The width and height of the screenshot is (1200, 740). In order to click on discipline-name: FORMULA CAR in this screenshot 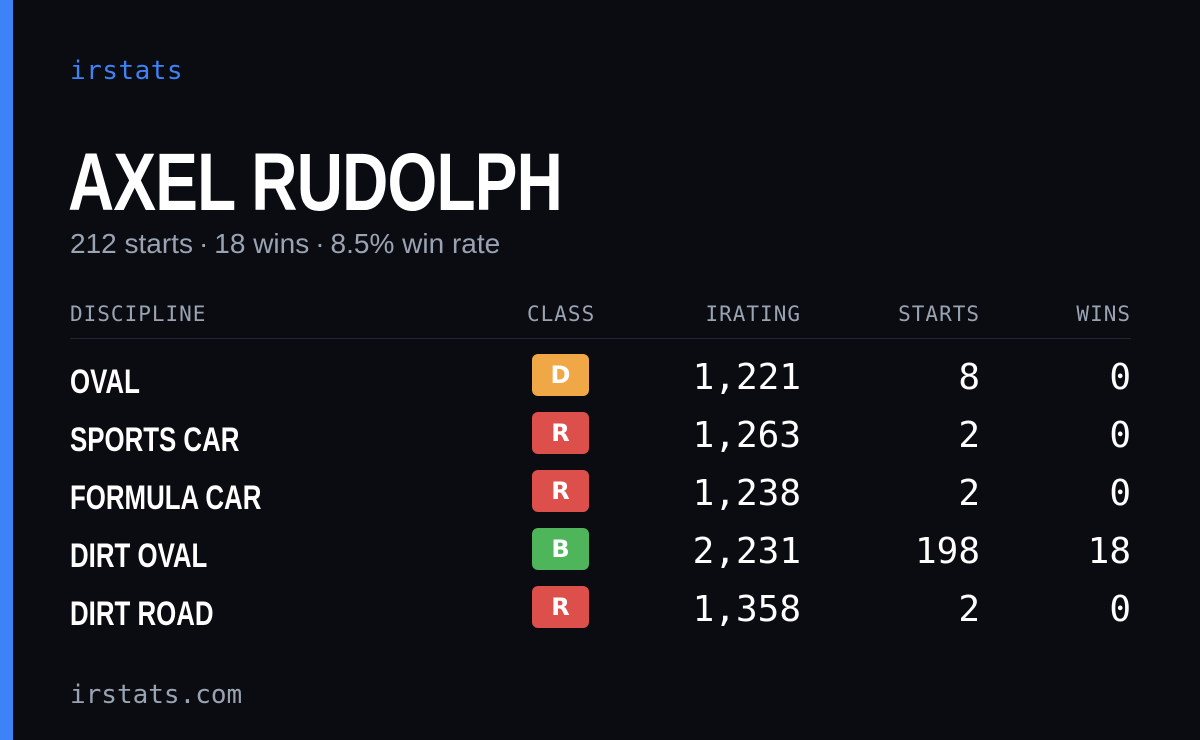, I will do `click(166, 498)`.